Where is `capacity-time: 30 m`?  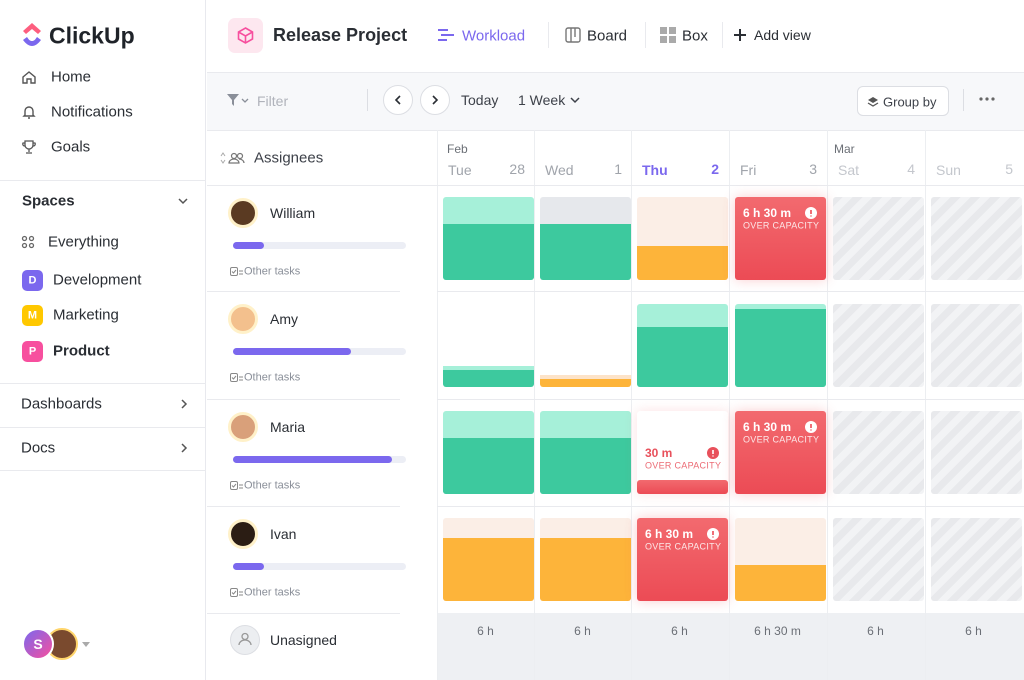 capacity-time: 30 m is located at coordinates (659, 453).